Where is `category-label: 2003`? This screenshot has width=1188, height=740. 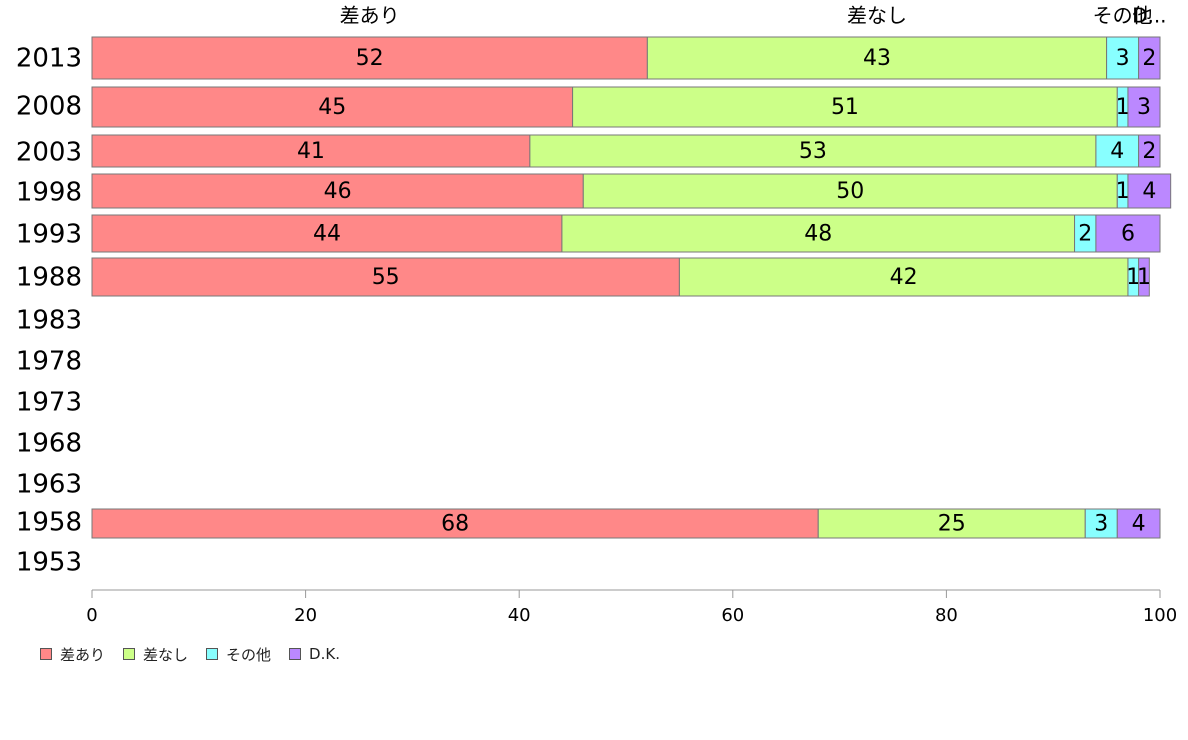
category-label: 2003 is located at coordinates (49, 153).